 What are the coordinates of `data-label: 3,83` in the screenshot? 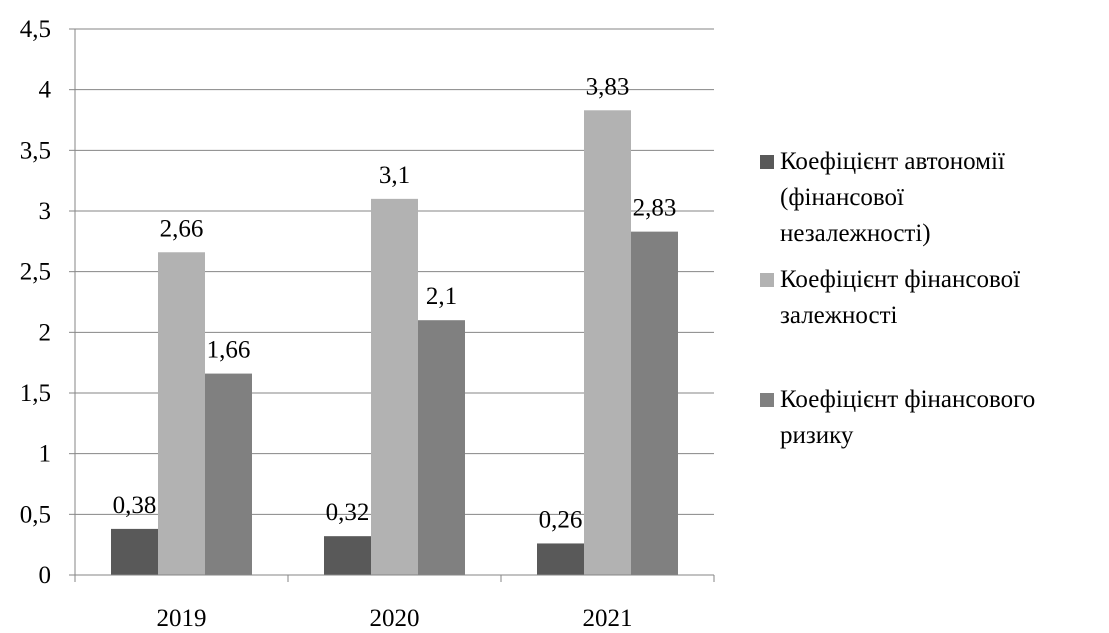 It's located at (608, 86).